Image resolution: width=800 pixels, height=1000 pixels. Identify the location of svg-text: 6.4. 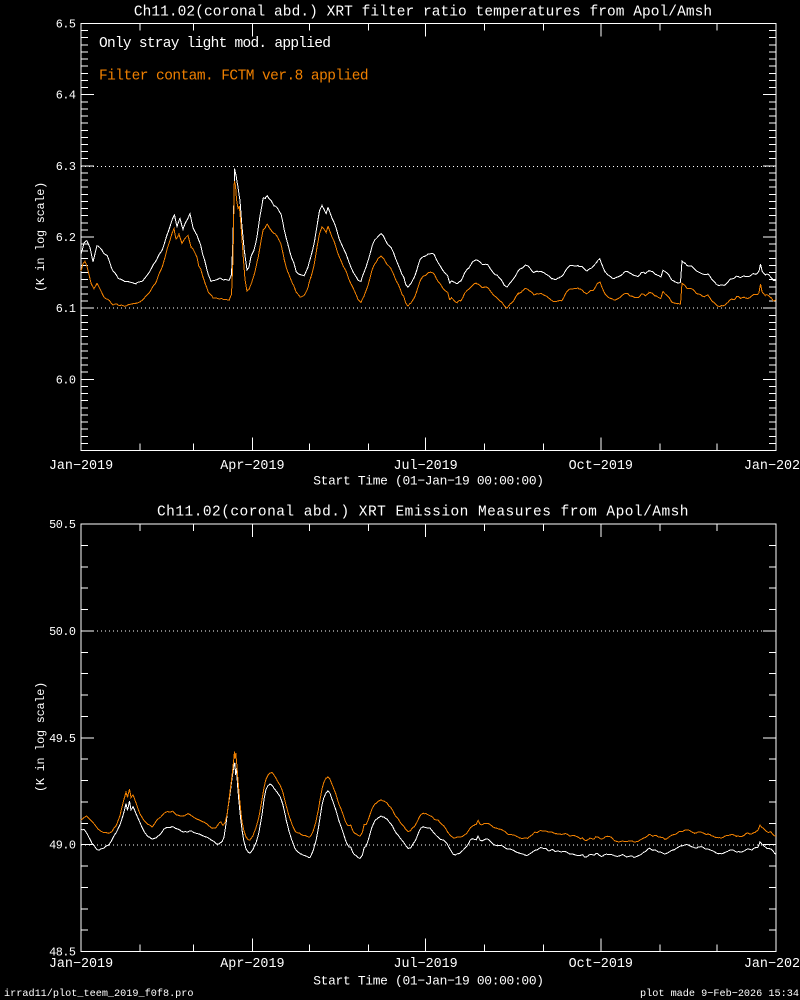
(66, 96).